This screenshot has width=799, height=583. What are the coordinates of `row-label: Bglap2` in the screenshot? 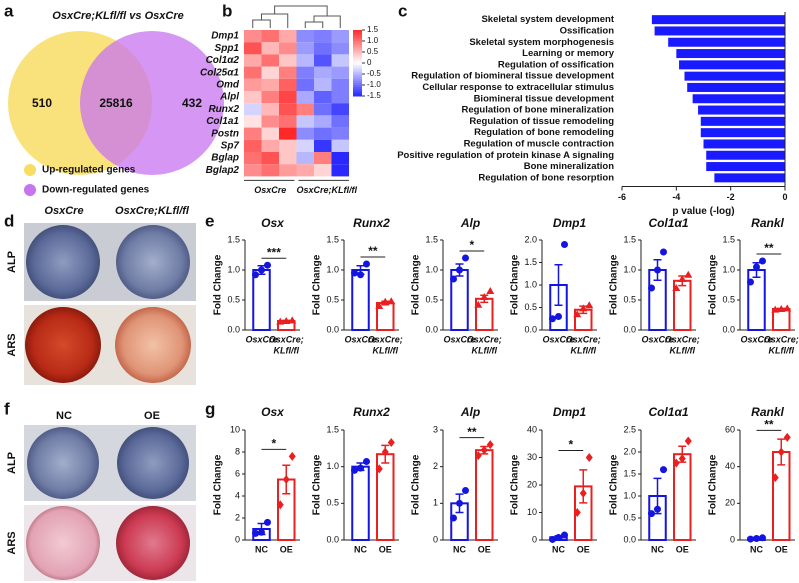 It's located at (223, 170).